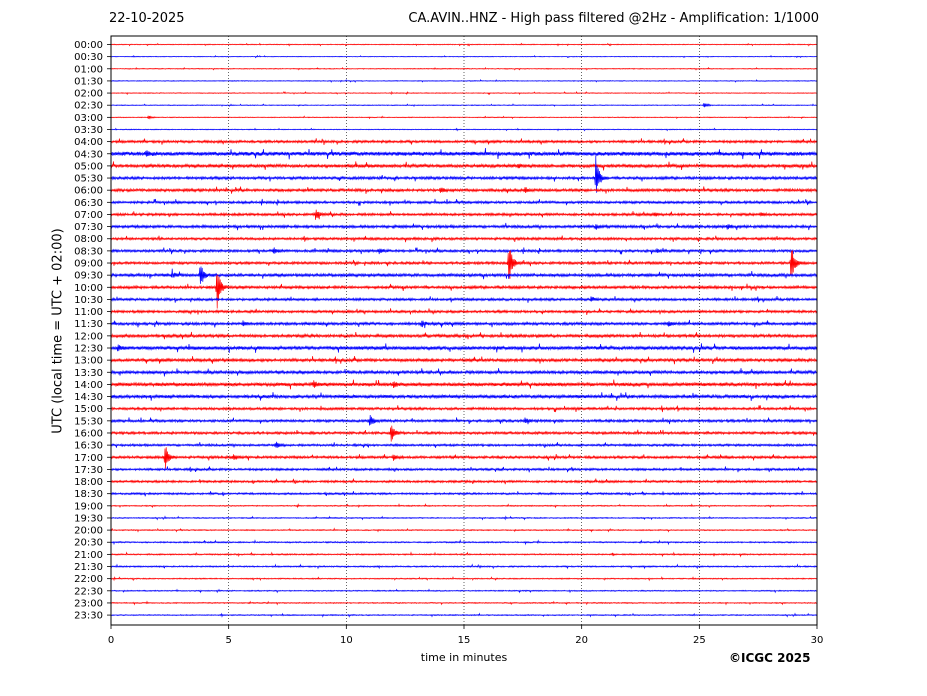  What do you see at coordinates (88, 531) in the screenshot?
I see `y-tick-label: 20:00` at bounding box center [88, 531].